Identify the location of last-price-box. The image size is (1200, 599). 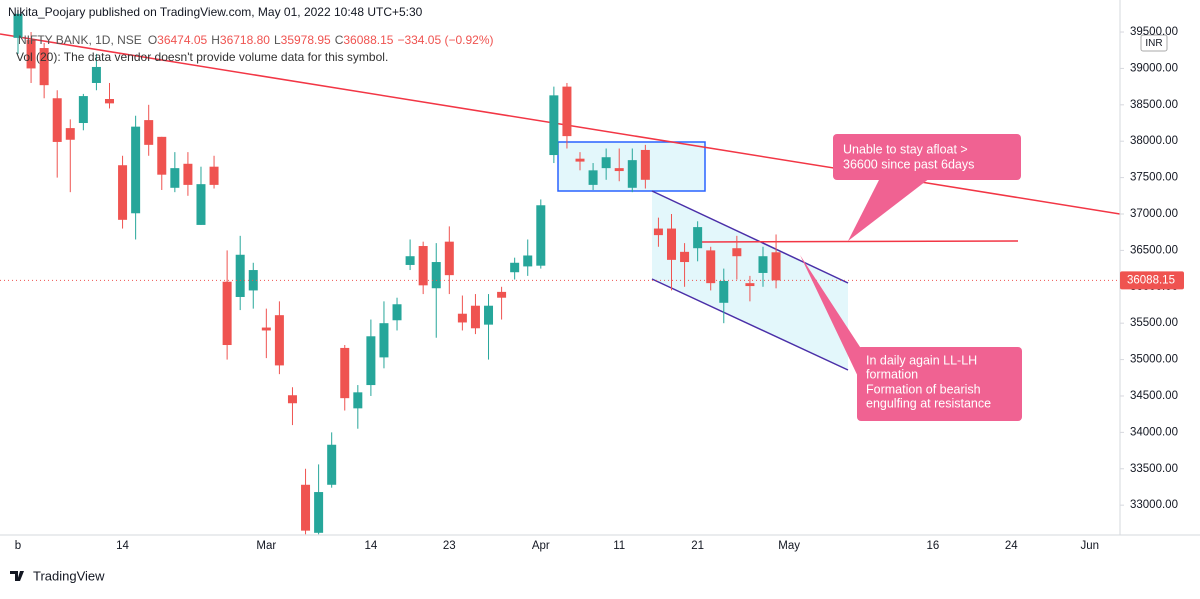
(1152, 280).